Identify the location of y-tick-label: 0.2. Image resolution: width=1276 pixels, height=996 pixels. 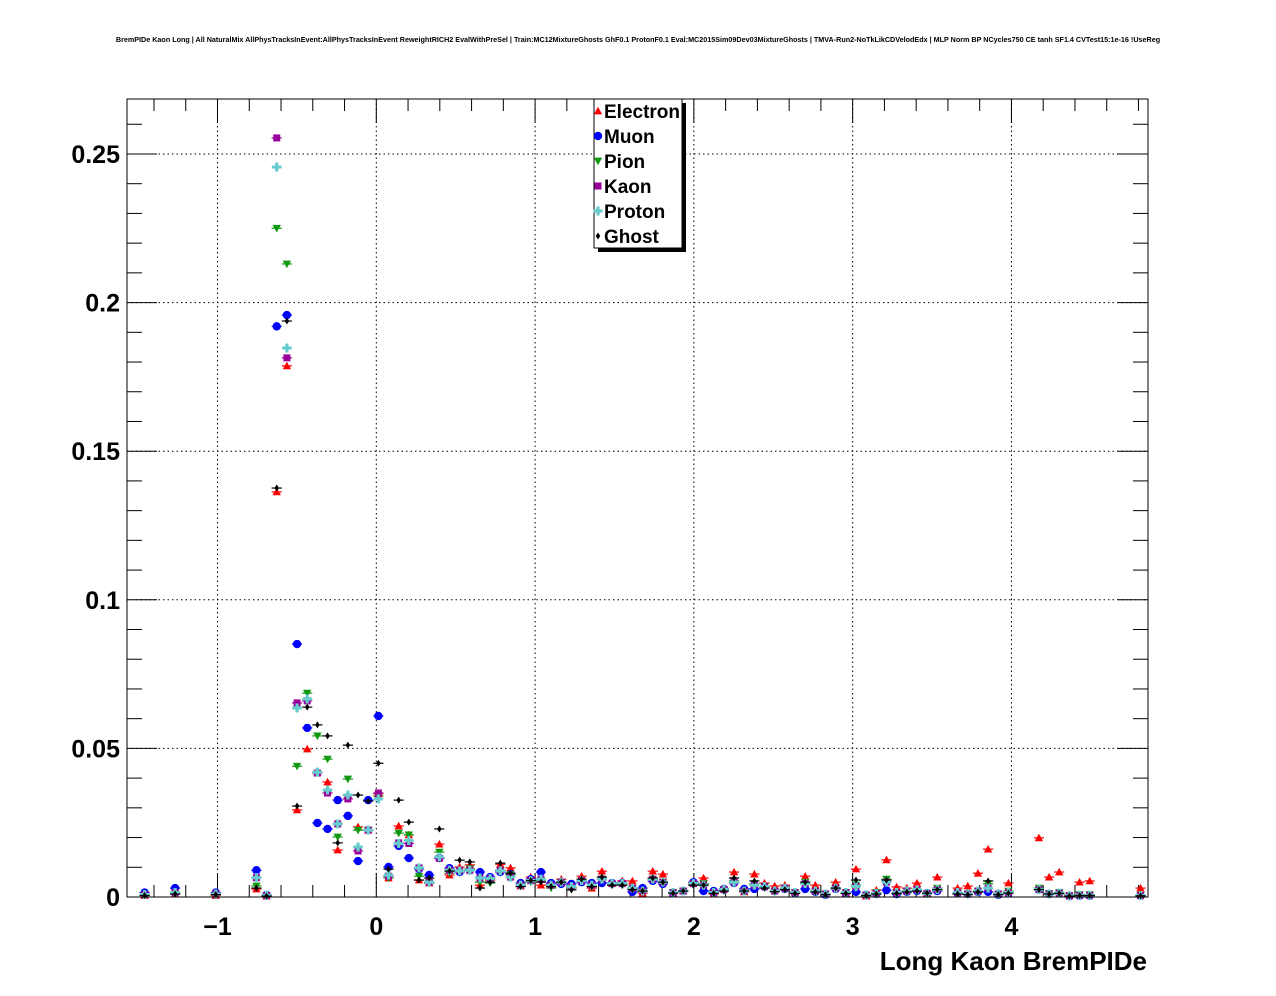
(102, 304).